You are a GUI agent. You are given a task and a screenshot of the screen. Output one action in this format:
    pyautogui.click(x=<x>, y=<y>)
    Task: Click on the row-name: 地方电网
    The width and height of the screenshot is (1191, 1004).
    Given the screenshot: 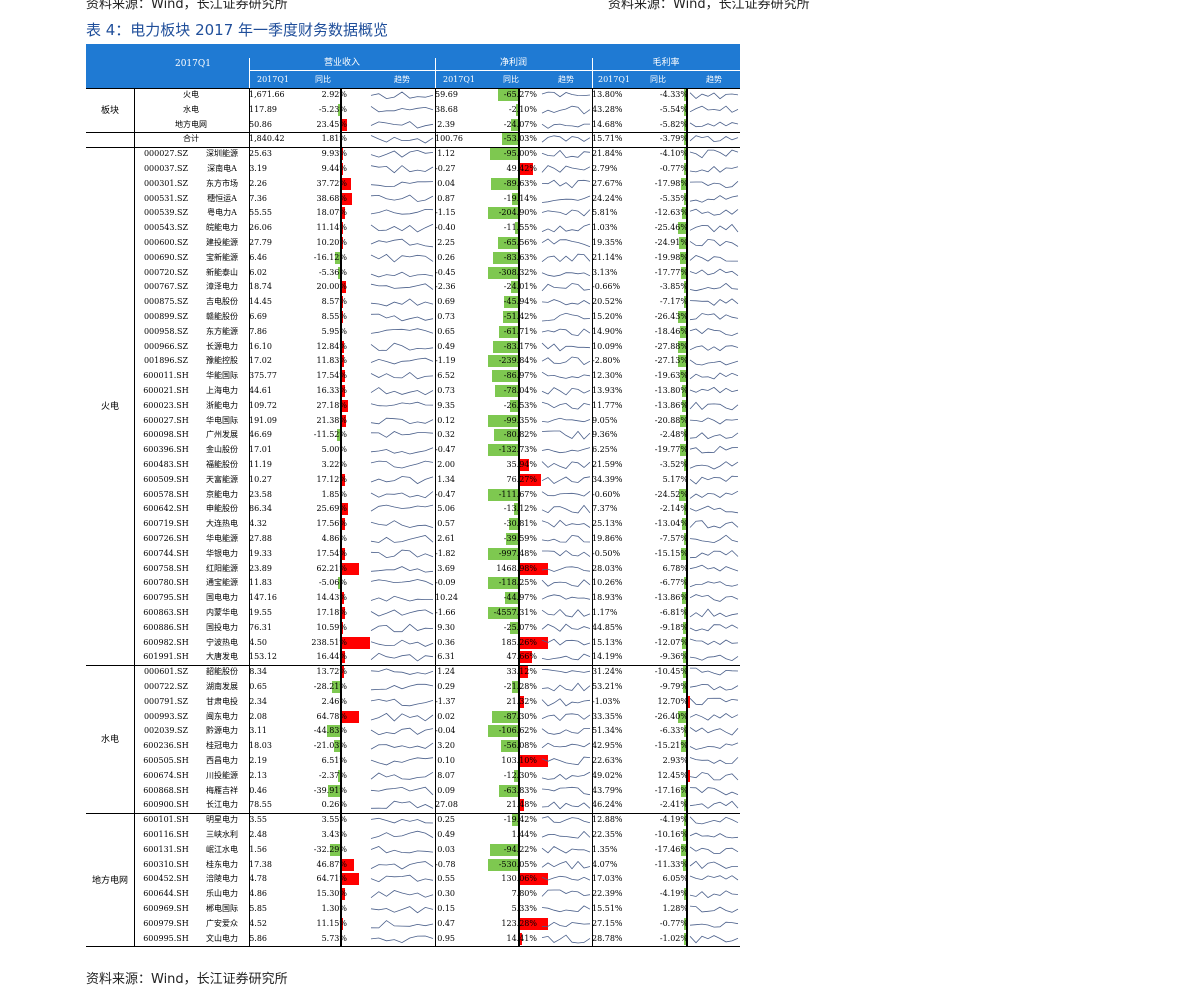 What is the action you would take?
    pyautogui.click(x=191, y=124)
    